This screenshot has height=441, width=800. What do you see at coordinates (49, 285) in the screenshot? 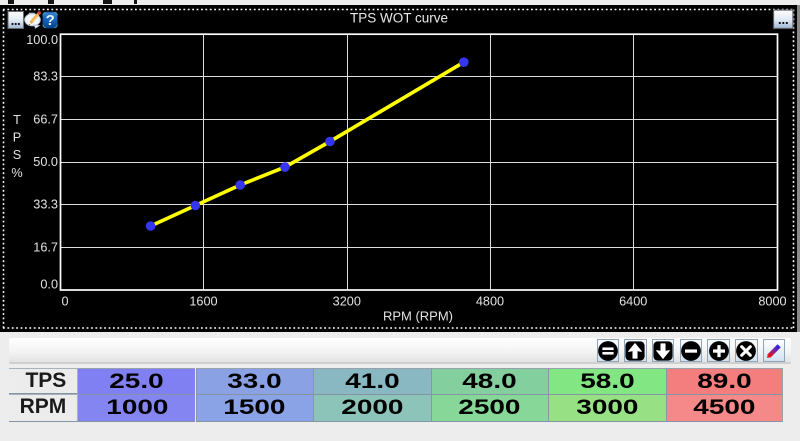
I see `svg-text: 0.0` at bounding box center [49, 285].